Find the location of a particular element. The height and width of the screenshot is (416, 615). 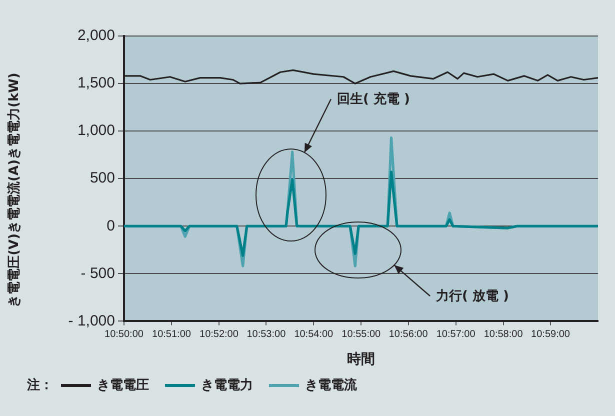

annotation: 回生( 充電 ) is located at coordinates (373, 99).